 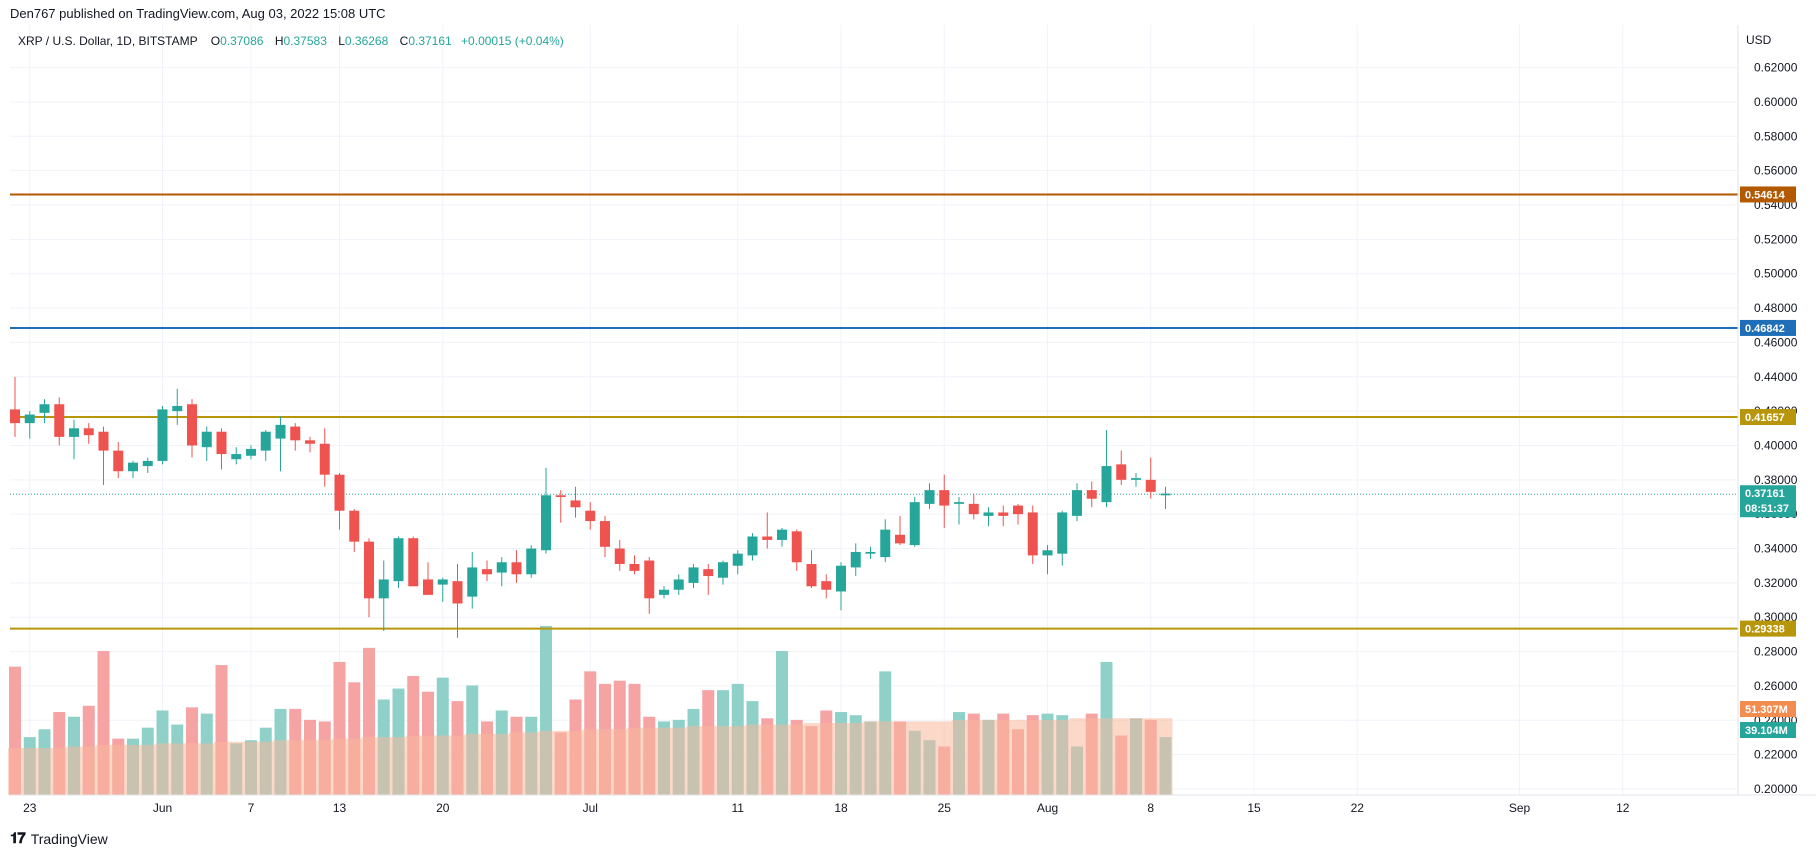 I want to click on y-tick-label: 0.48000, so click(x=1776, y=308).